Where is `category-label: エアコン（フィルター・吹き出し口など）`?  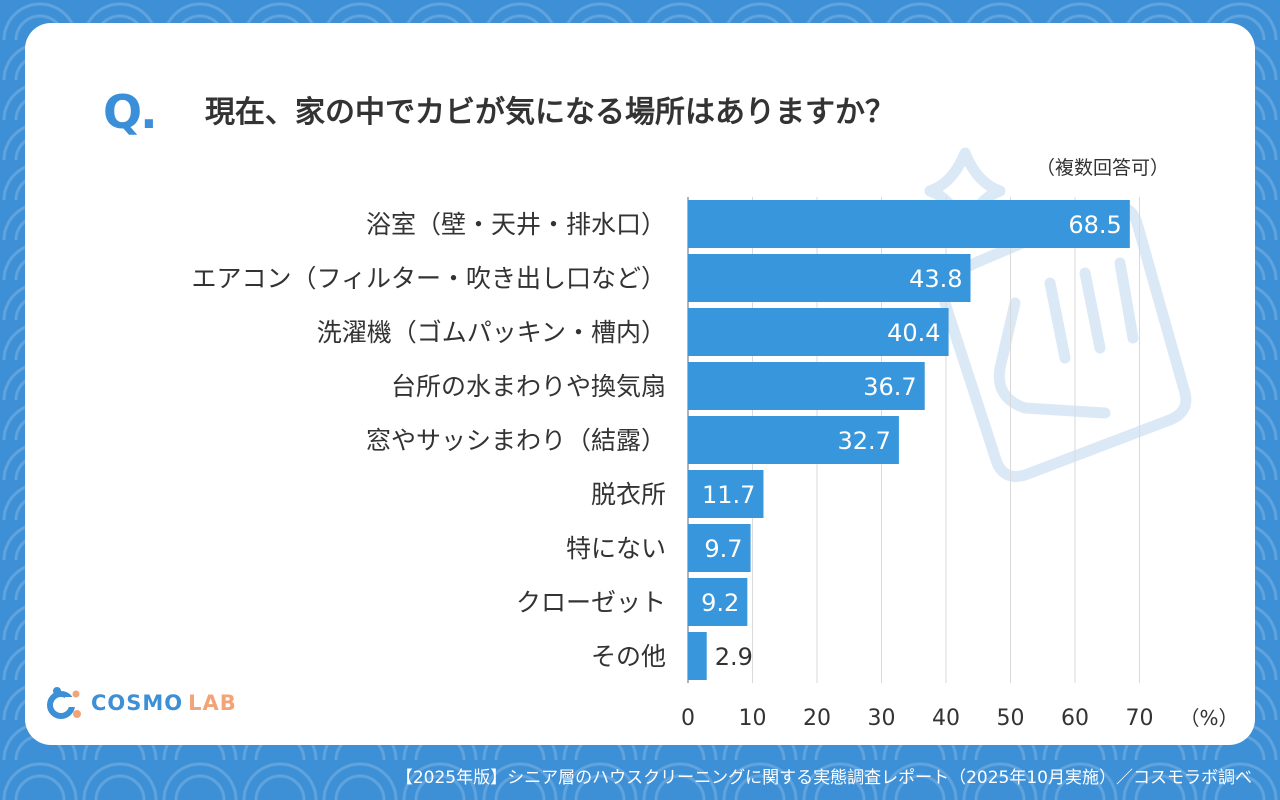
category-label: エアコン（フィルター・吹き出し口など） is located at coordinates (428, 278).